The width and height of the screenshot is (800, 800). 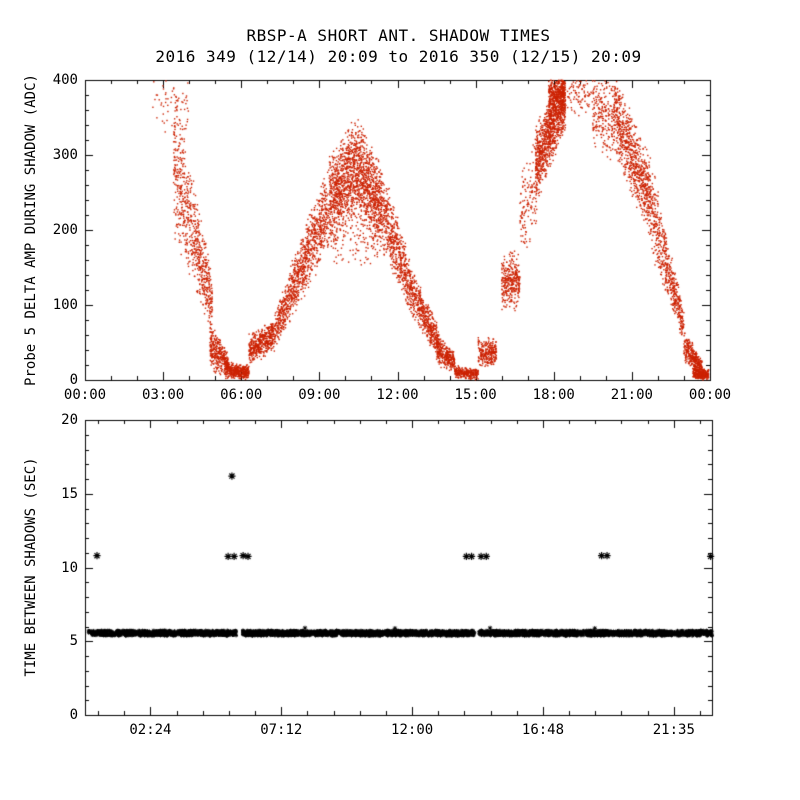 I want to click on tick-label: 15, so click(x=69, y=493).